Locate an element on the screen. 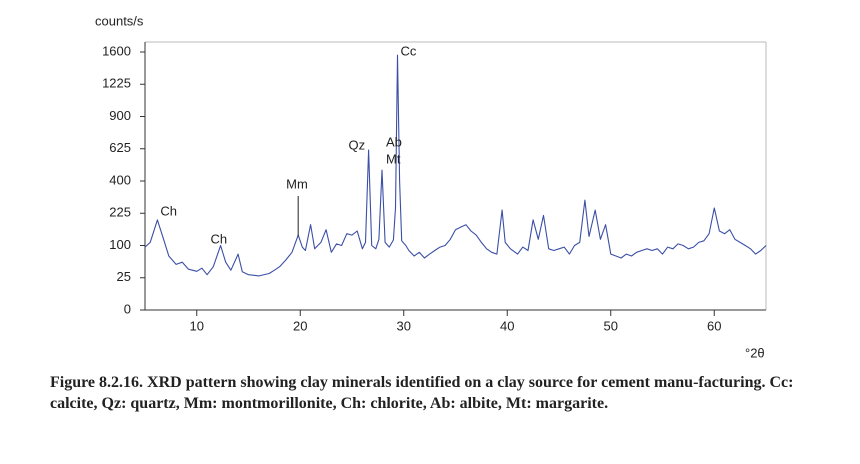  x-tick-label: 20 is located at coordinates (300, 325).